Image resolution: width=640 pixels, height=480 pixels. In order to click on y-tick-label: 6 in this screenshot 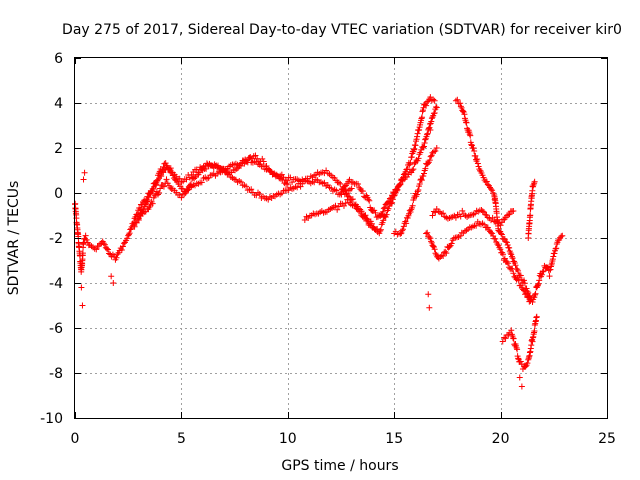, I will do `click(58, 59)`.